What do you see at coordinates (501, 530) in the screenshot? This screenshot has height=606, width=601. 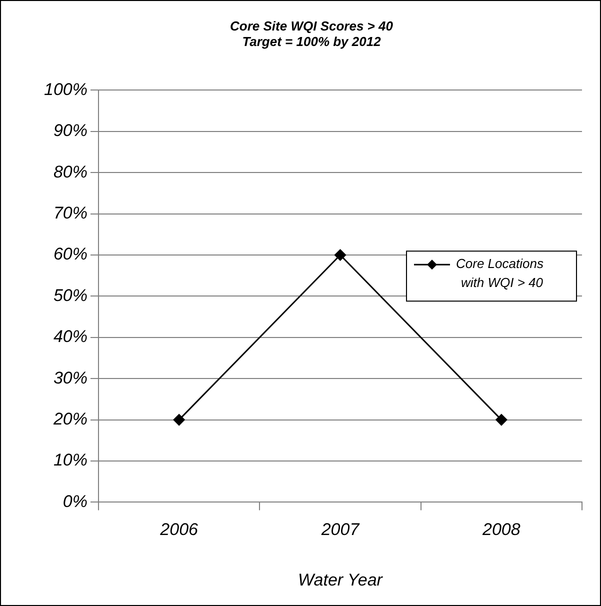 I see `x-tick-label: 2008` at bounding box center [501, 530].